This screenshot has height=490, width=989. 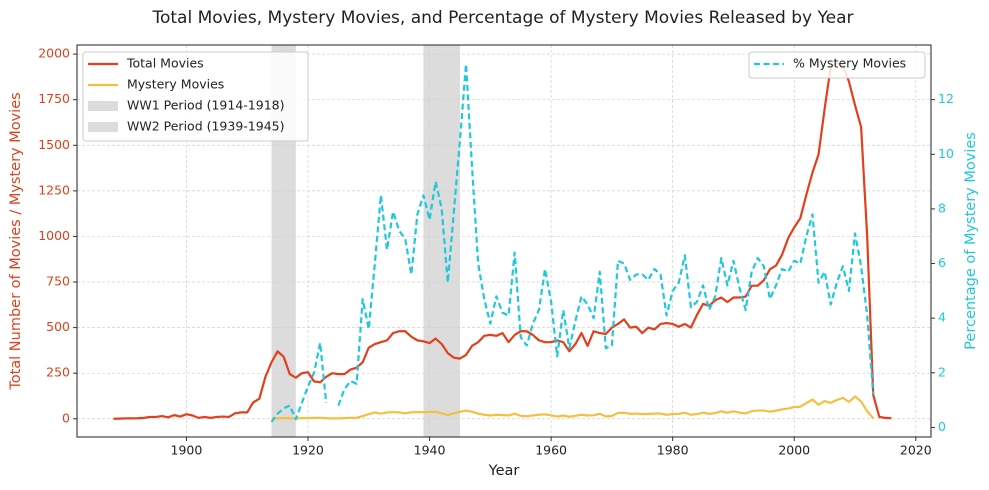 What do you see at coordinates (504, 471) in the screenshot?
I see `x-axis-label: Year` at bounding box center [504, 471].